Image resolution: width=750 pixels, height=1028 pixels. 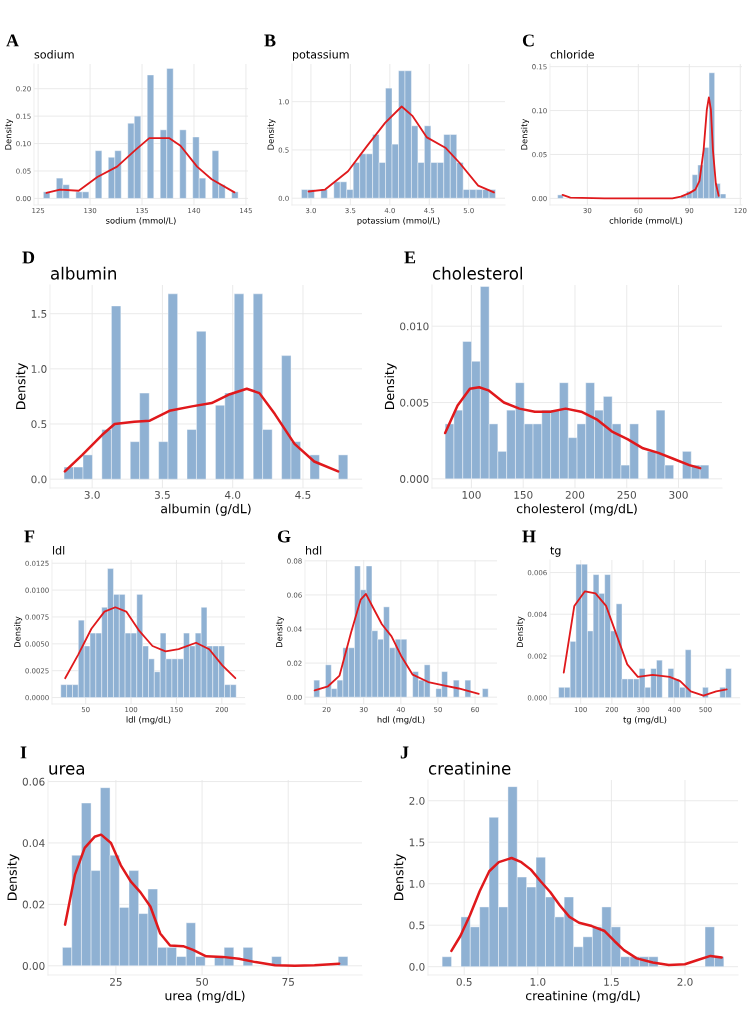 What do you see at coordinates (477, 273) in the screenshot?
I see `chart-subtitle: cholesterol` at bounding box center [477, 273].